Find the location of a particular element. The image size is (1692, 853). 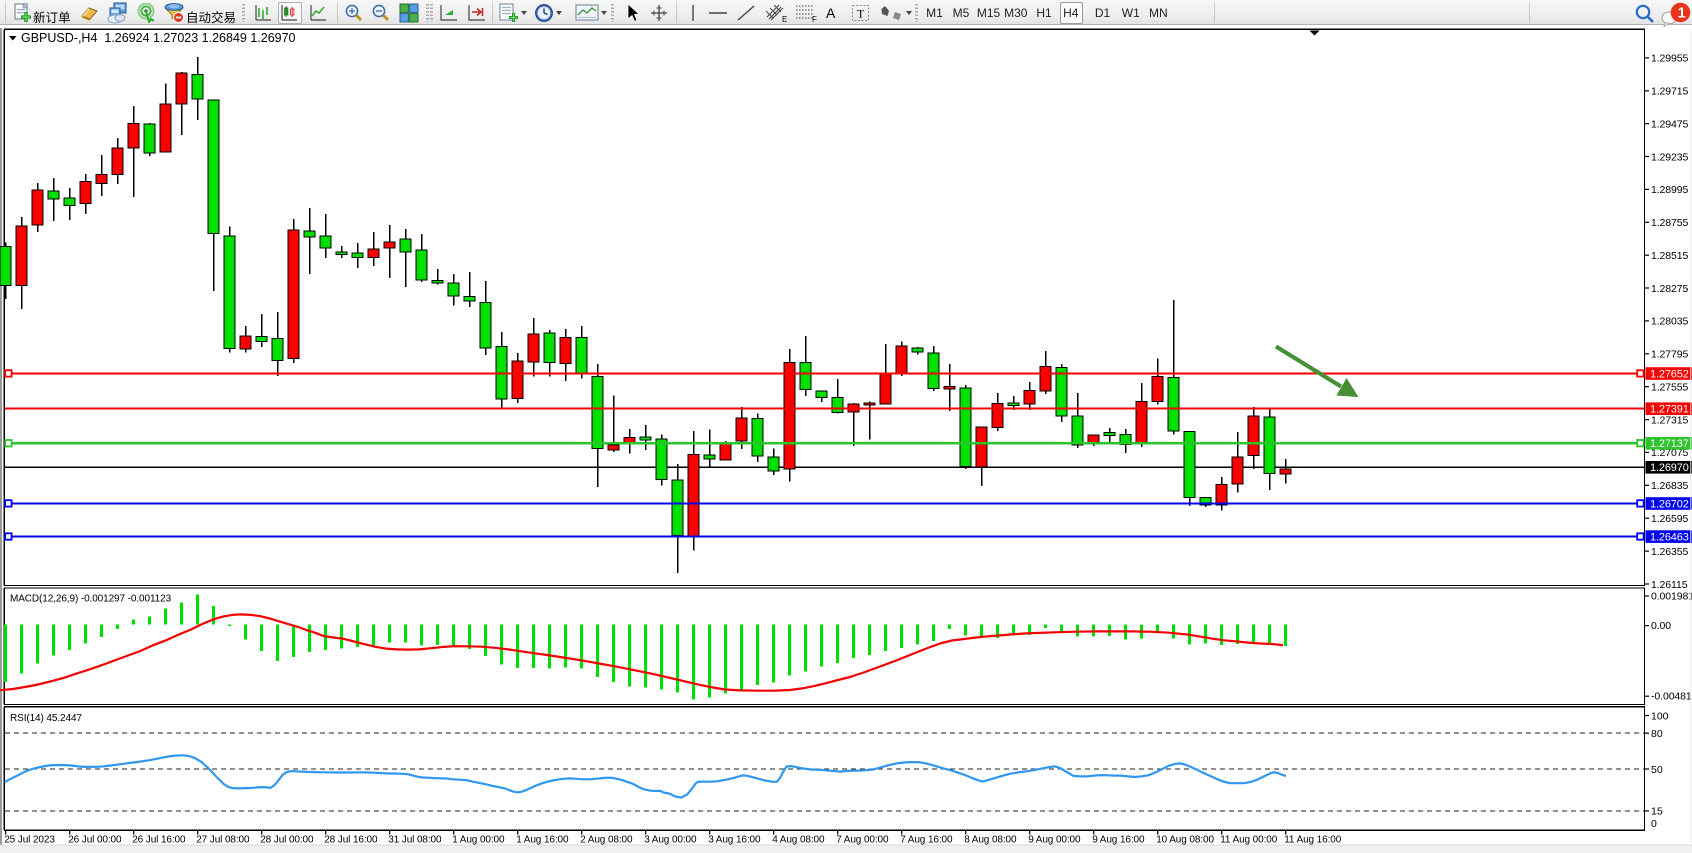

svg-text: 28 Jul 00:00 is located at coordinates (287, 840).